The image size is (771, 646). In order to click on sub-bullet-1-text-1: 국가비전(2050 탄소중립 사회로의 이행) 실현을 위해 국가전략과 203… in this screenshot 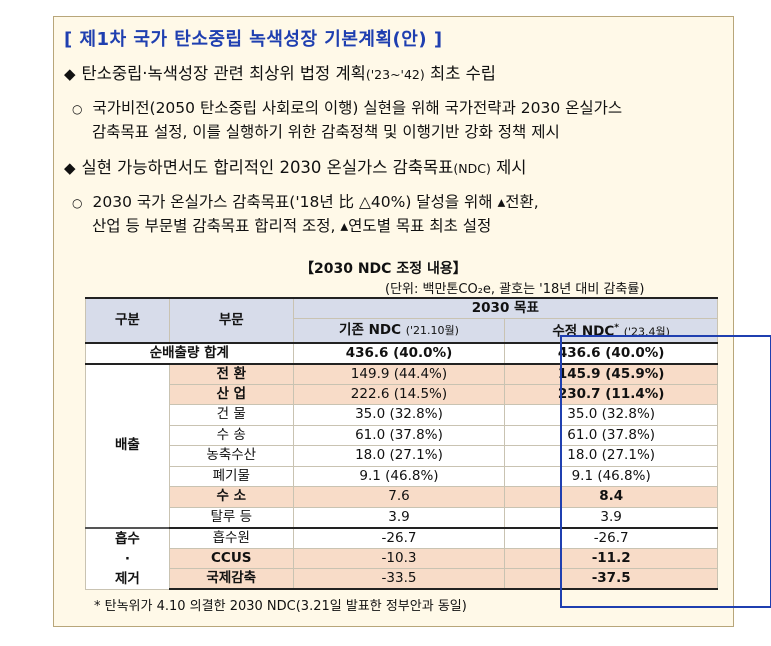, I will do `click(357, 108)`.